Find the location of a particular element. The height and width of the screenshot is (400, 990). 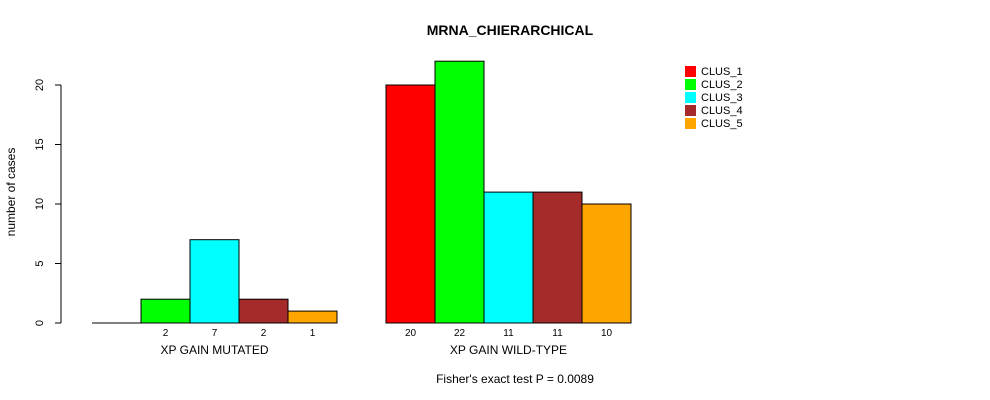

count-label-1-1: 22 is located at coordinates (460, 333).